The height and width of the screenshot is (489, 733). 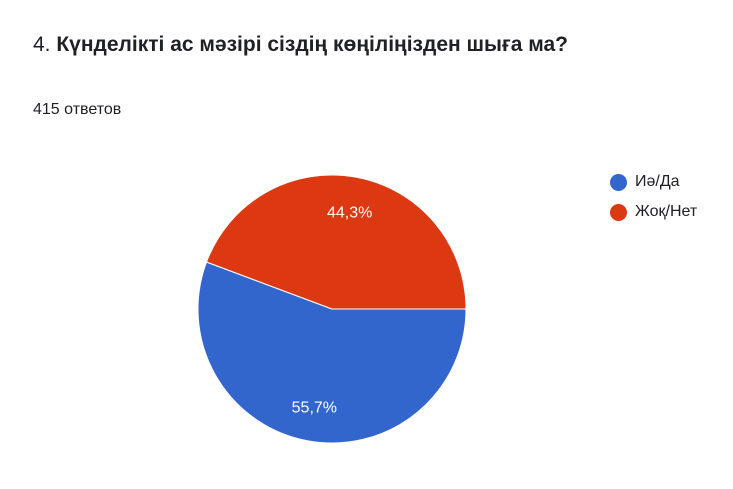 What do you see at coordinates (42, 44) in the screenshot?
I see `question-number: 4.` at bounding box center [42, 44].